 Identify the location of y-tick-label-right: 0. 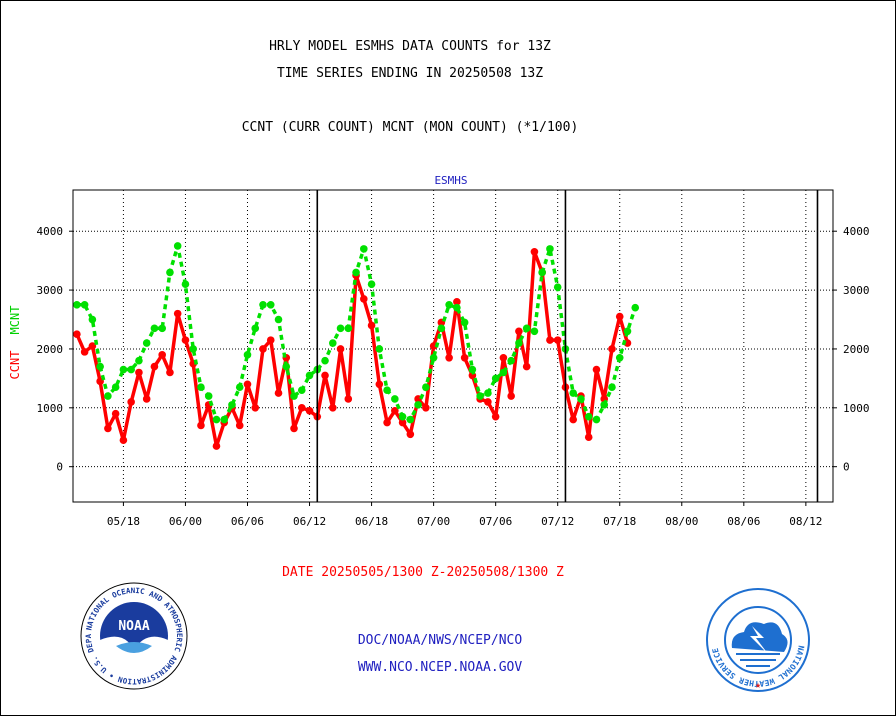
(846, 467).